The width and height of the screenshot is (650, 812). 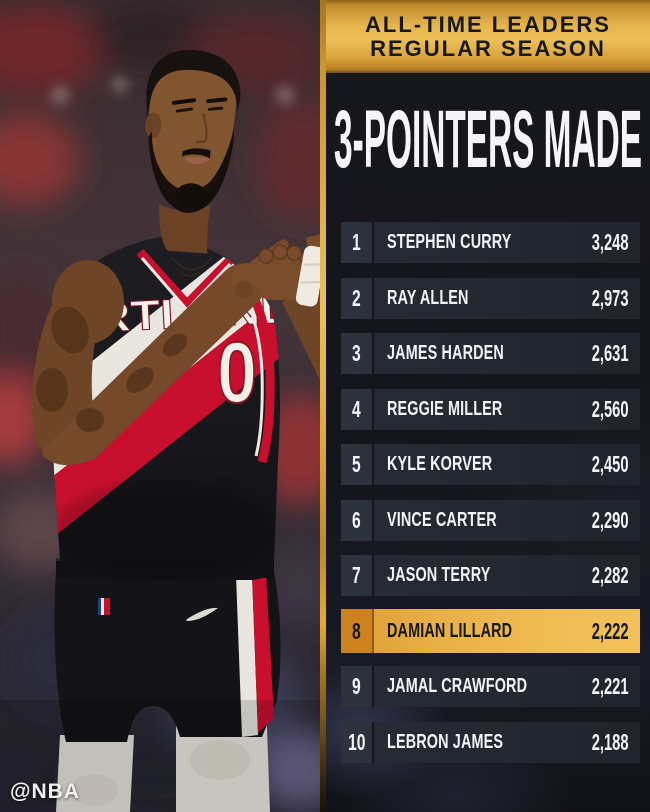 I want to click on table-row: 2 RAY ALLEN 2,973, so click(x=490, y=298).